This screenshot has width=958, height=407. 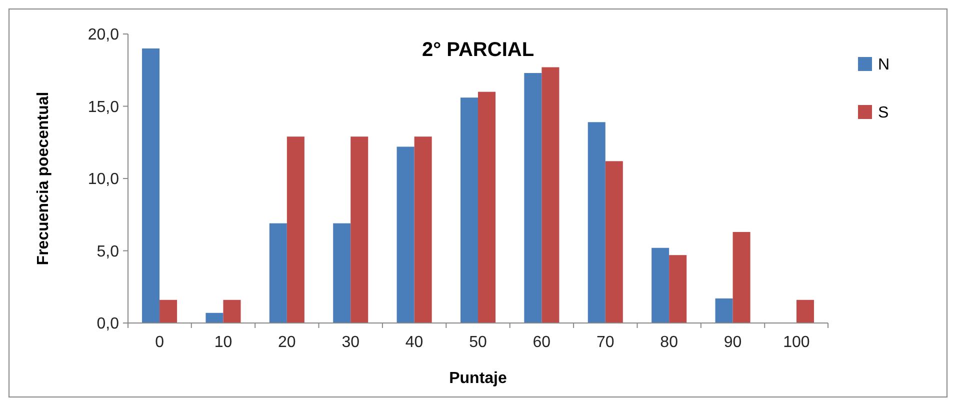 What do you see at coordinates (541, 342) in the screenshot?
I see `x-tick-label: 60` at bounding box center [541, 342].